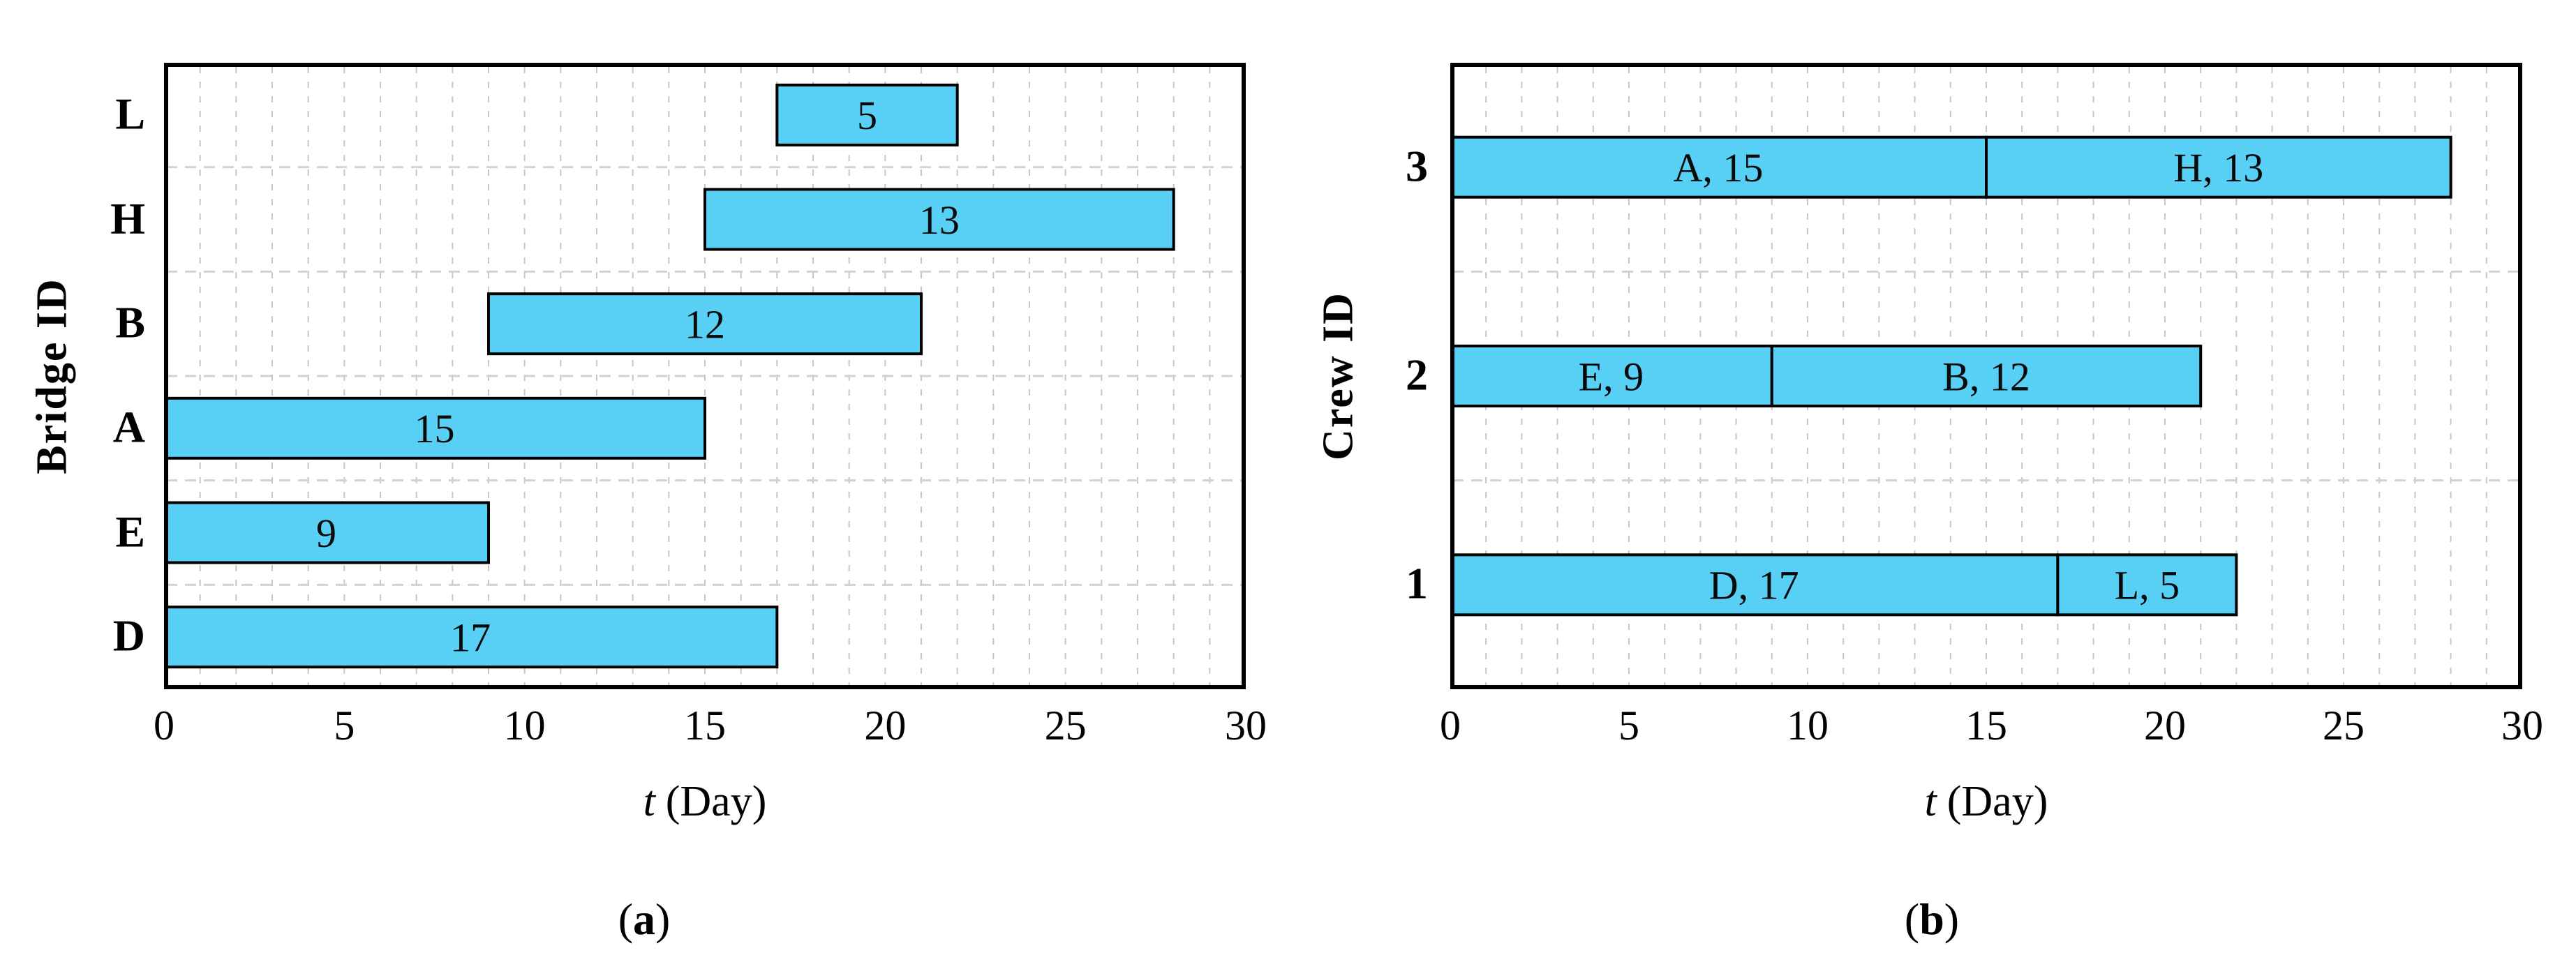 This screenshot has width=2576, height=962. I want to click on caption-letter: b, so click(1932, 919).